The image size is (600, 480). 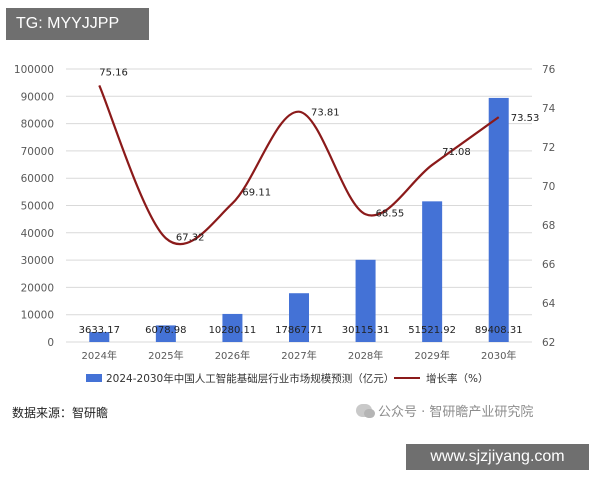 I want to click on left-tick-label: 30000, so click(x=37, y=261).